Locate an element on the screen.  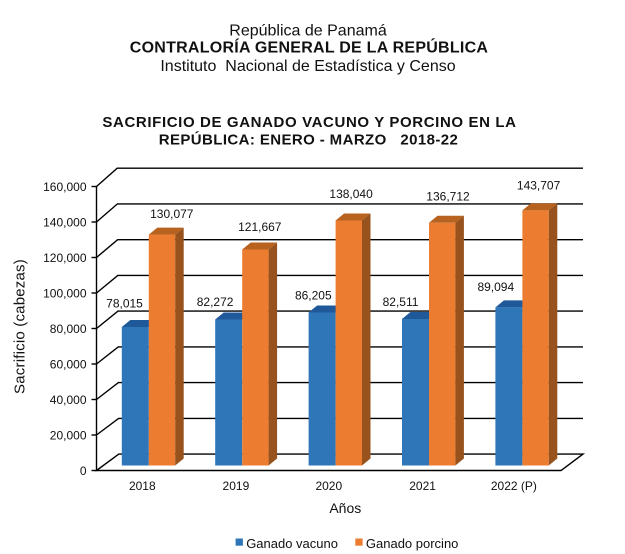
svg-text: 89,094 is located at coordinates (495, 287).